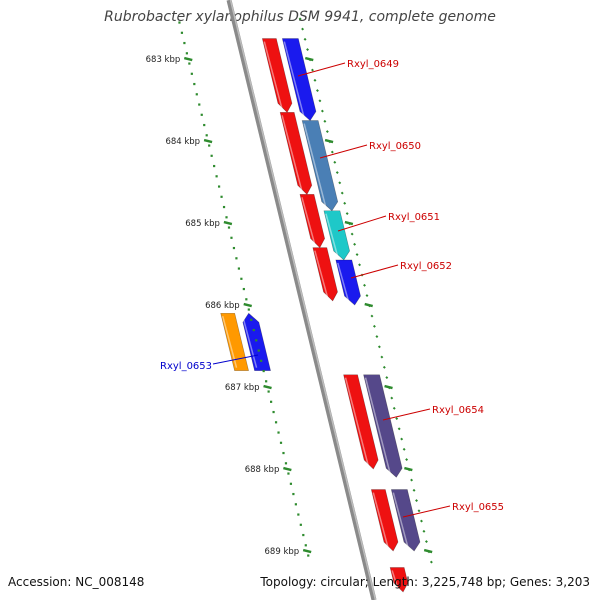 The image size is (600, 600). What do you see at coordinates (202, 224) in the screenshot?
I see `scale-tick-label: 685 kbp` at bounding box center [202, 224].